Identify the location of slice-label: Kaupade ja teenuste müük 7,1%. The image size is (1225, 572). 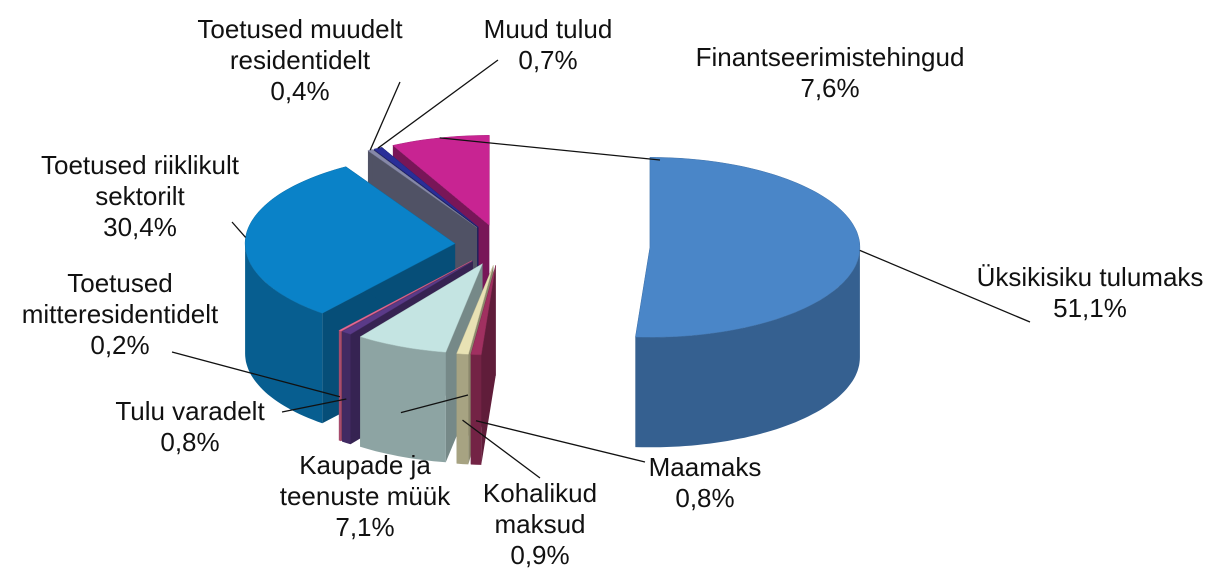
(365, 496).